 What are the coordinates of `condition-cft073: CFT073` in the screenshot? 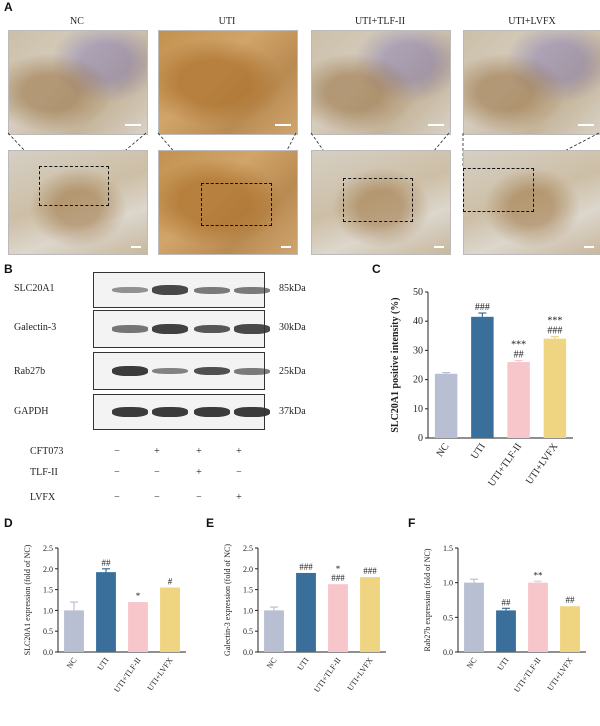 It's located at (47, 451).